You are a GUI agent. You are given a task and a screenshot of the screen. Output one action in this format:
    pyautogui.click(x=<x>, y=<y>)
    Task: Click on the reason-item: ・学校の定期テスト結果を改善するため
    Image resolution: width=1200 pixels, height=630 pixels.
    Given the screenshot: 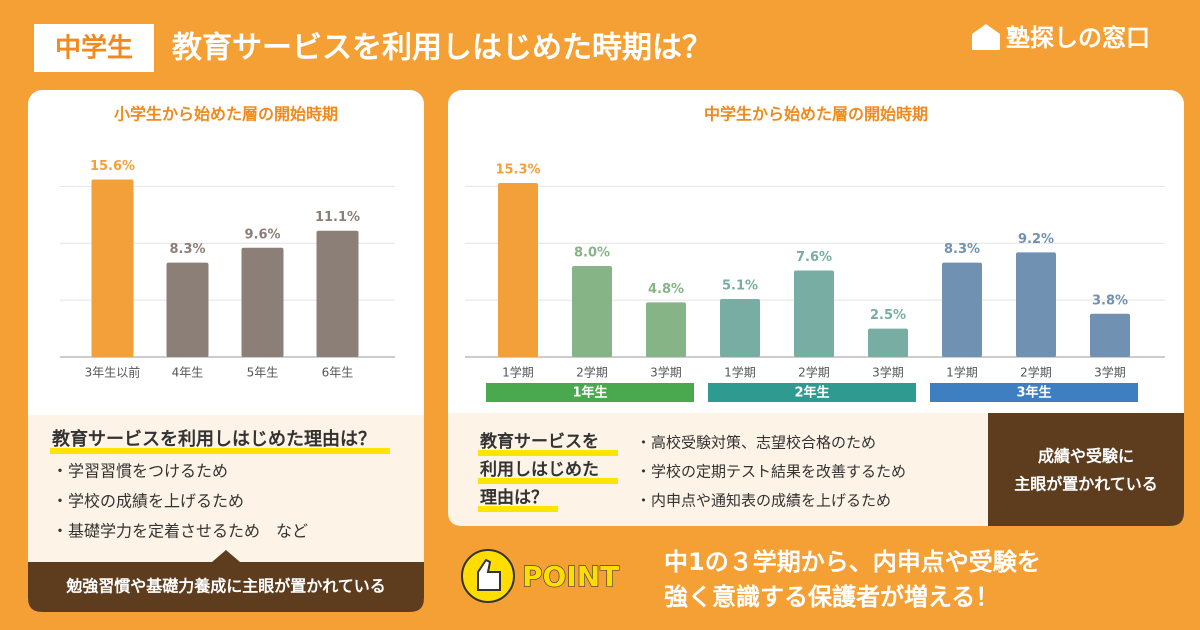 What is the action you would take?
    pyautogui.click(x=771, y=472)
    